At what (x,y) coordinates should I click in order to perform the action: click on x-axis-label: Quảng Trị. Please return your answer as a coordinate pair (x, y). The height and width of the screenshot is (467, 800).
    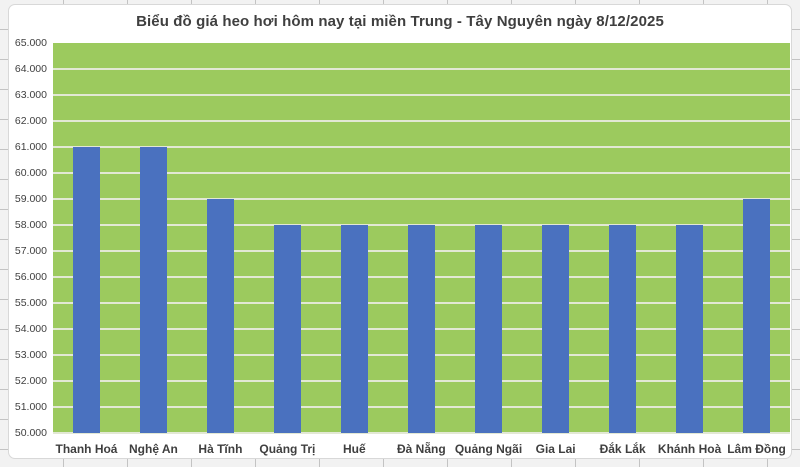
    Looking at the image, I should click on (287, 449).